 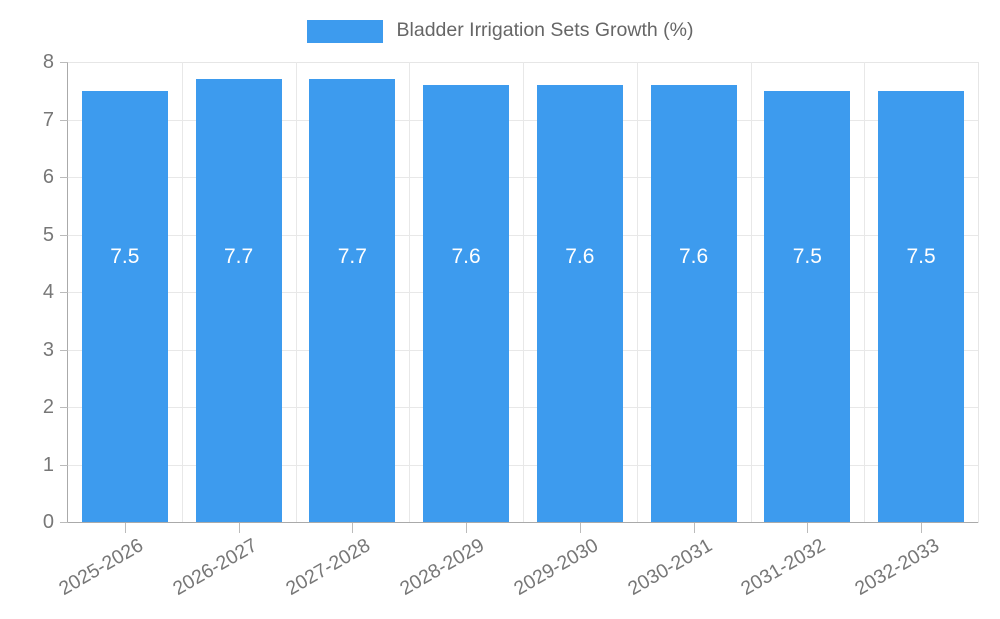 What do you see at coordinates (897, 567) in the screenshot?
I see `x-axis-tick-label: 2032-2033` at bounding box center [897, 567].